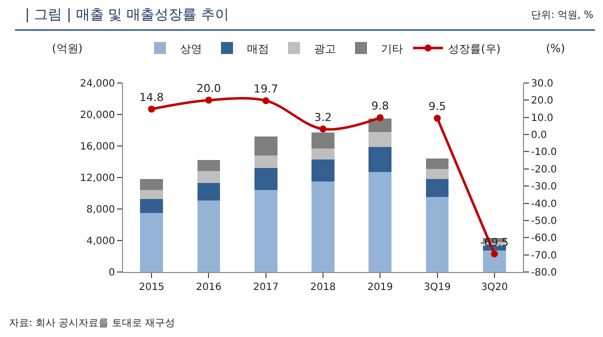 The height and width of the screenshot is (337, 603). Describe the element at coordinates (97, 147) in the screenshot. I see `y-tick-label: 16,000` at that location.